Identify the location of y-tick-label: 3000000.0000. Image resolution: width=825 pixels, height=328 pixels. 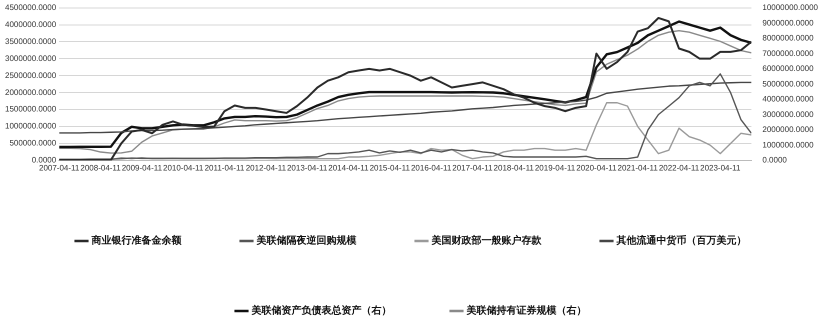
(30, 58).